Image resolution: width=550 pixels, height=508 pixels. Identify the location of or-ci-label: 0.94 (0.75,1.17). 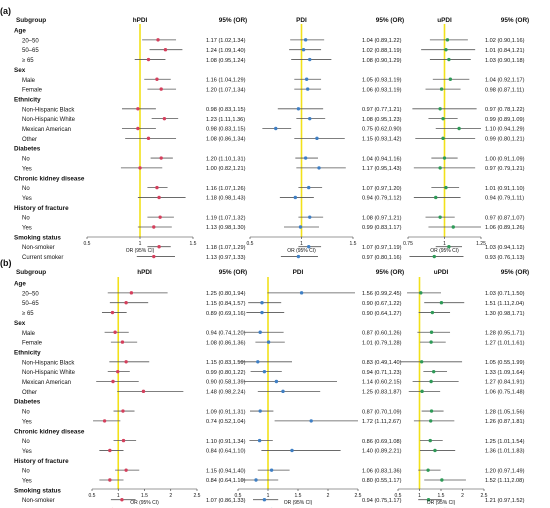
(382, 501).